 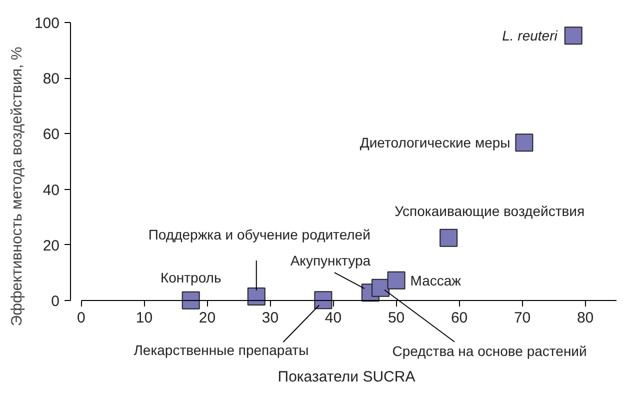 What do you see at coordinates (51, 79) in the screenshot?
I see `y-tick-label: 80` at bounding box center [51, 79].